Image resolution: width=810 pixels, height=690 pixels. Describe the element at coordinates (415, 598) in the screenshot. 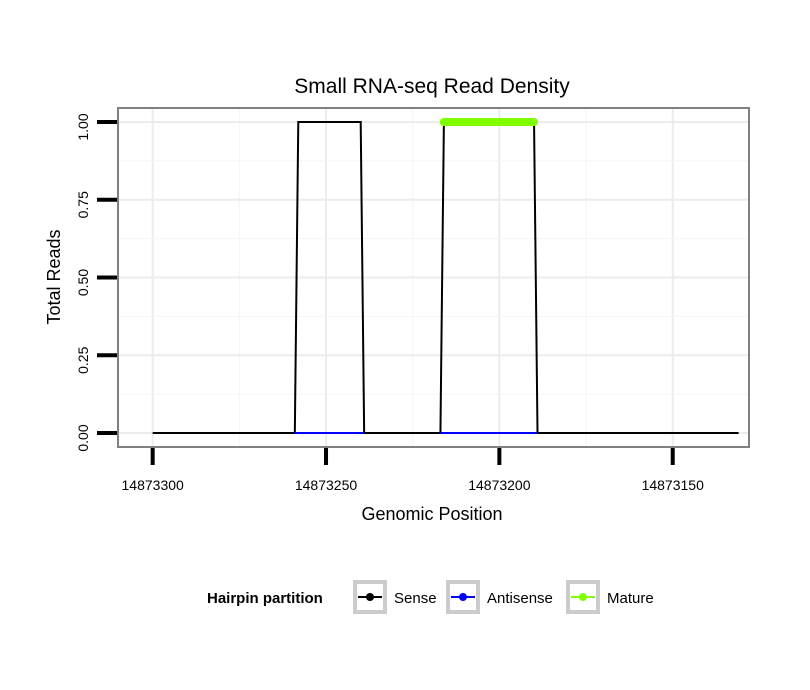

I see `legend-label-sense: Sense` at that location.